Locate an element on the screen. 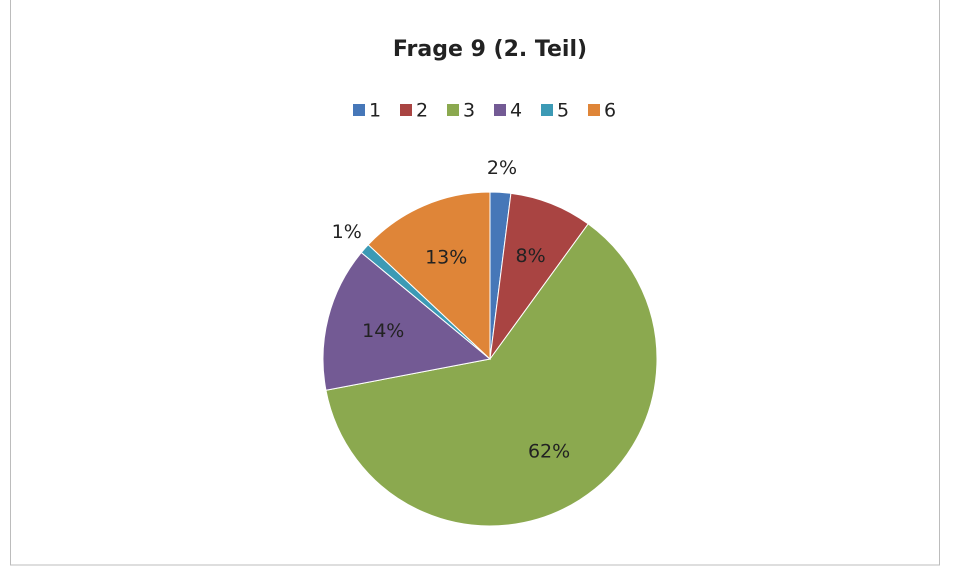 The width and height of the screenshot is (958, 575). data-label: 1% is located at coordinates (347, 232).